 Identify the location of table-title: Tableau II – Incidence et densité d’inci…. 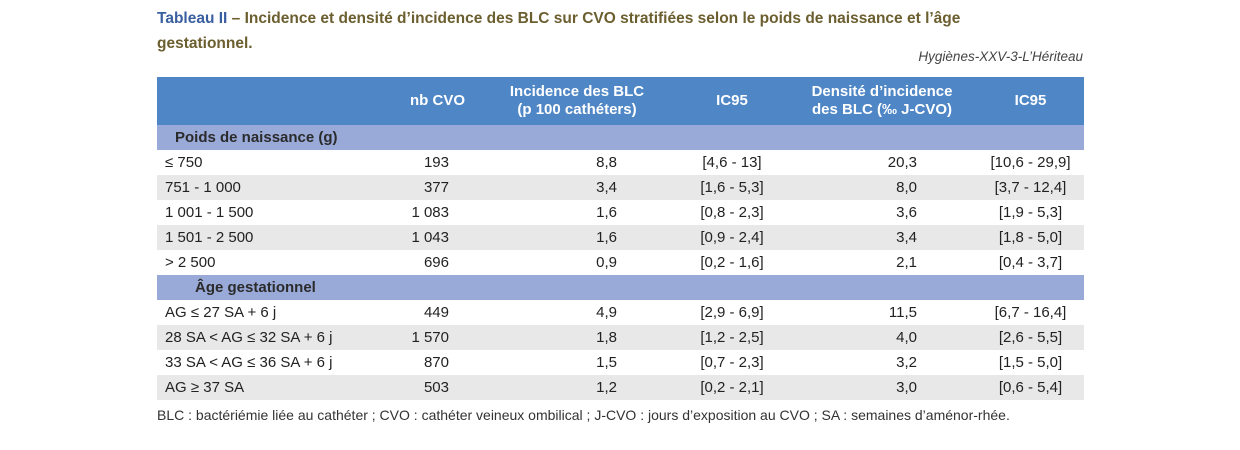
(607, 31).